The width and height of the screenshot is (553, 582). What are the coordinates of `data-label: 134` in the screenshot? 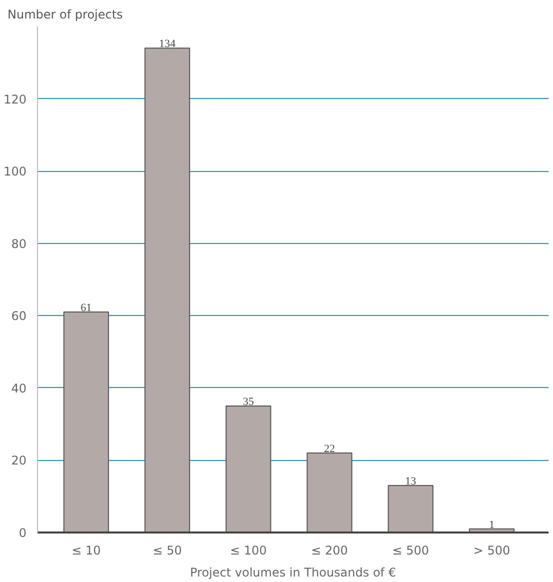 It's located at (167, 44).